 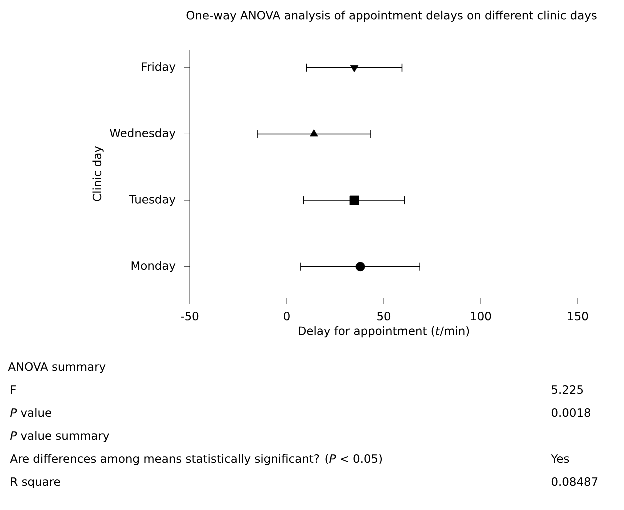 What do you see at coordinates (571, 413) in the screenshot?
I see `text: 0.0018` at bounding box center [571, 413].